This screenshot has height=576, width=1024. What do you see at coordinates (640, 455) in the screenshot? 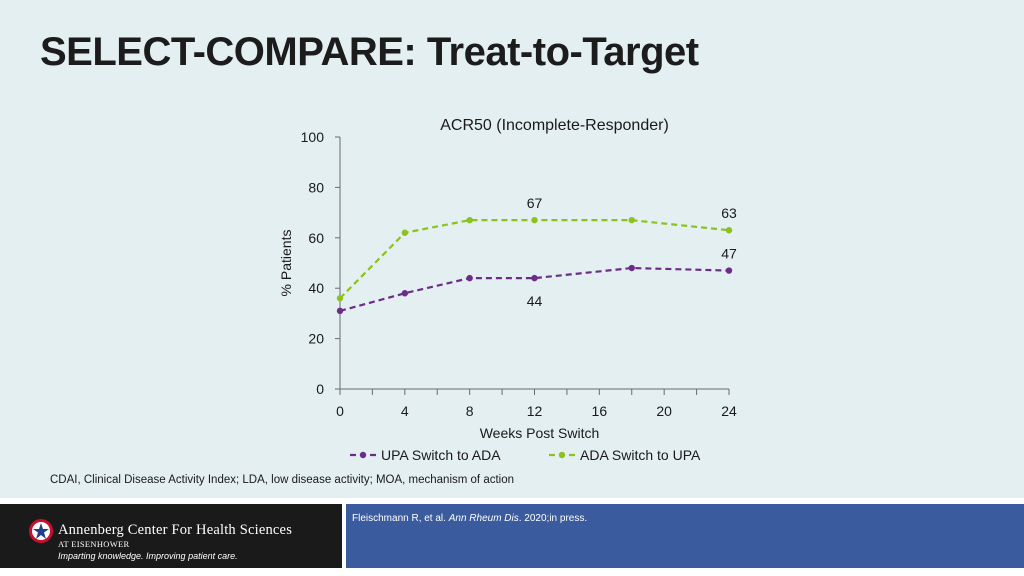
I see `legend-label-2: ADA Switch to UPA` at bounding box center [640, 455].